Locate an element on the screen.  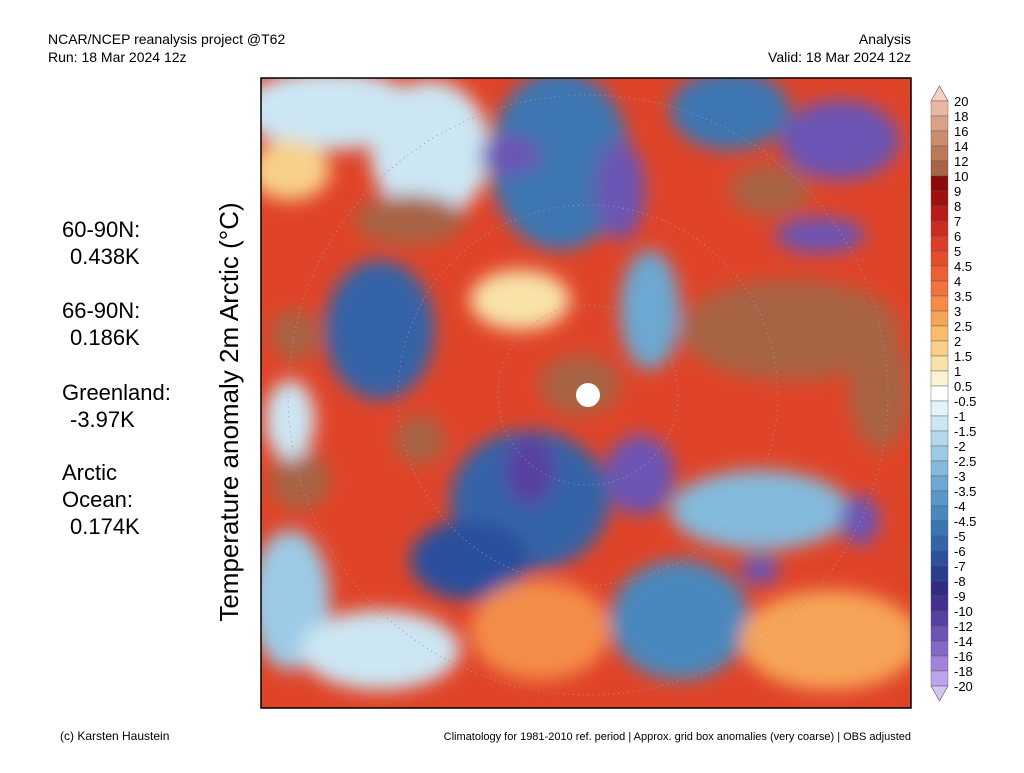
colorbar-label: 14 is located at coordinates (961, 146).